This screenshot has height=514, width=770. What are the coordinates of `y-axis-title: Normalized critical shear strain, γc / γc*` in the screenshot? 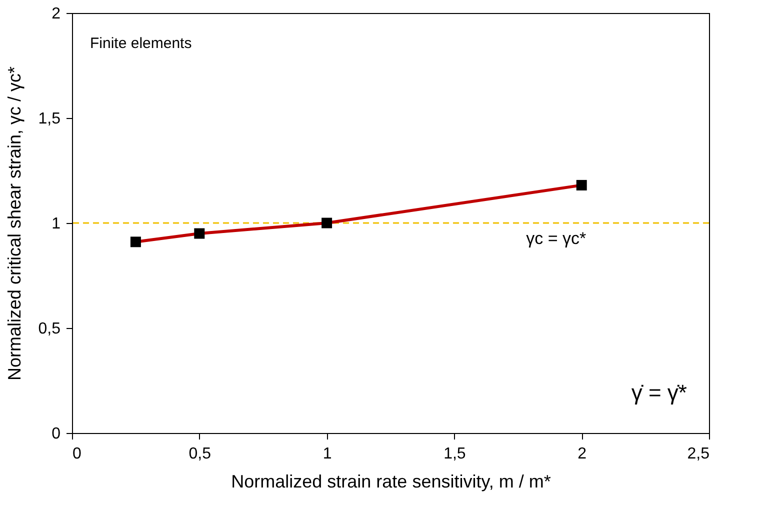 It's located at (14, 223).